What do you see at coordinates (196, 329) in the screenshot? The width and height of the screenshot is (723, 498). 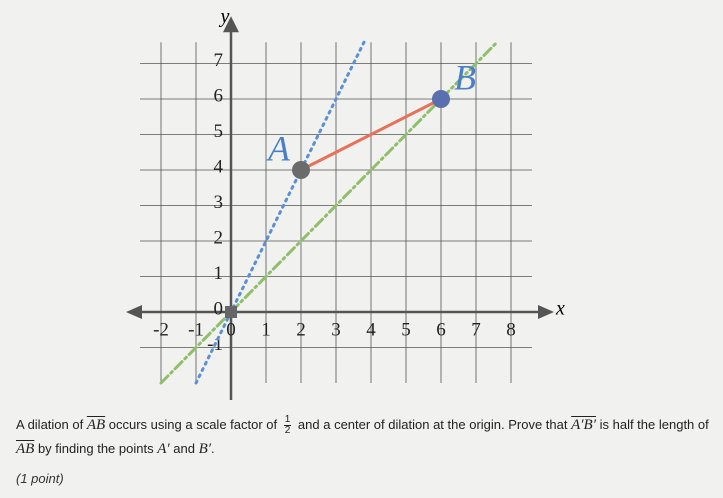 I see `x-tick-label: -1` at bounding box center [196, 329].